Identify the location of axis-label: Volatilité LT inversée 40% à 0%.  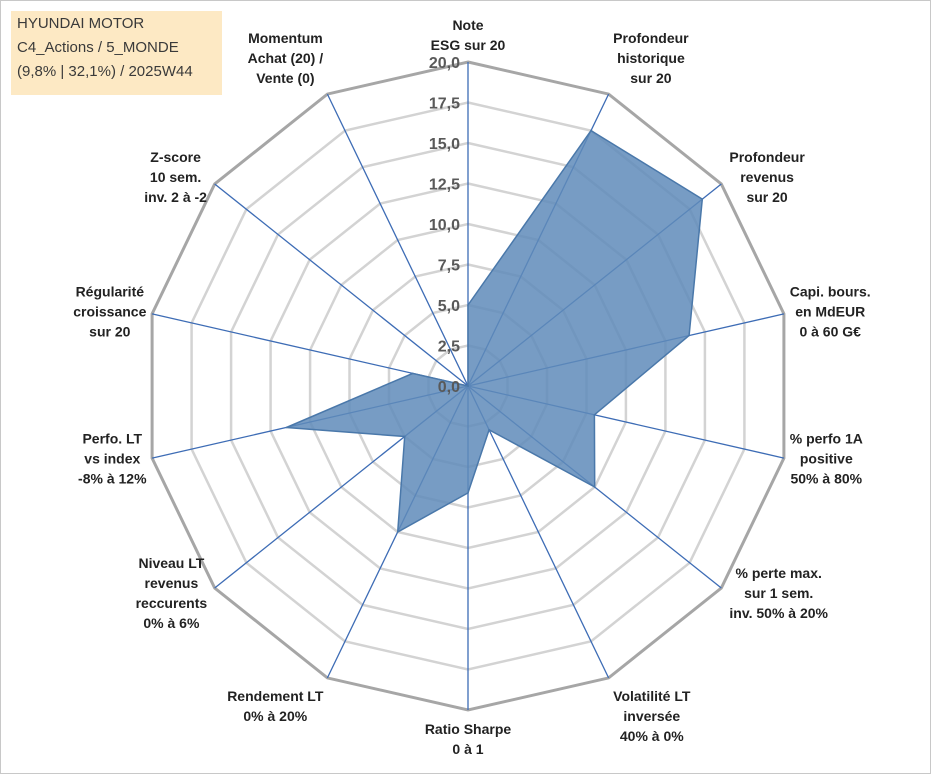
(652, 716).